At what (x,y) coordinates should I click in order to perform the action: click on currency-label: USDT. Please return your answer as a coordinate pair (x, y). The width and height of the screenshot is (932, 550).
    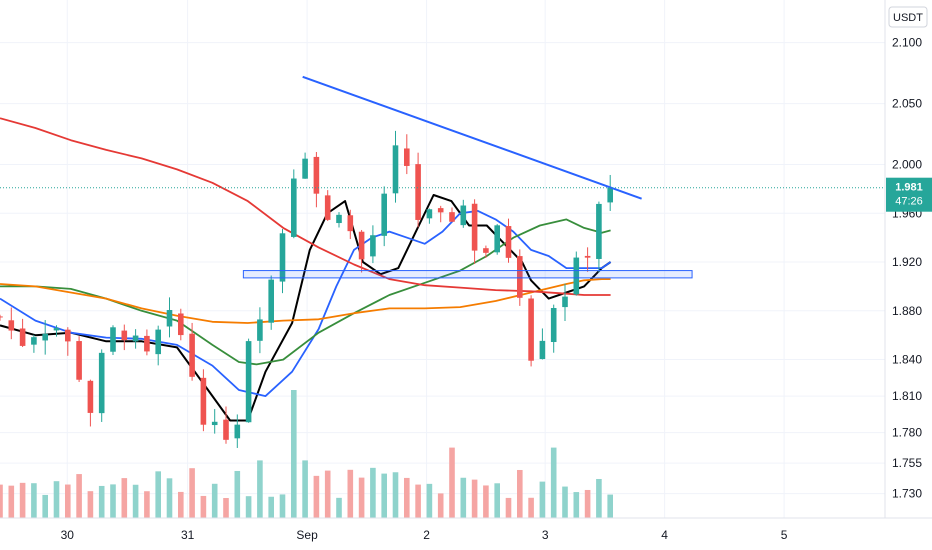
    Looking at the image, I should click on (908, 18).